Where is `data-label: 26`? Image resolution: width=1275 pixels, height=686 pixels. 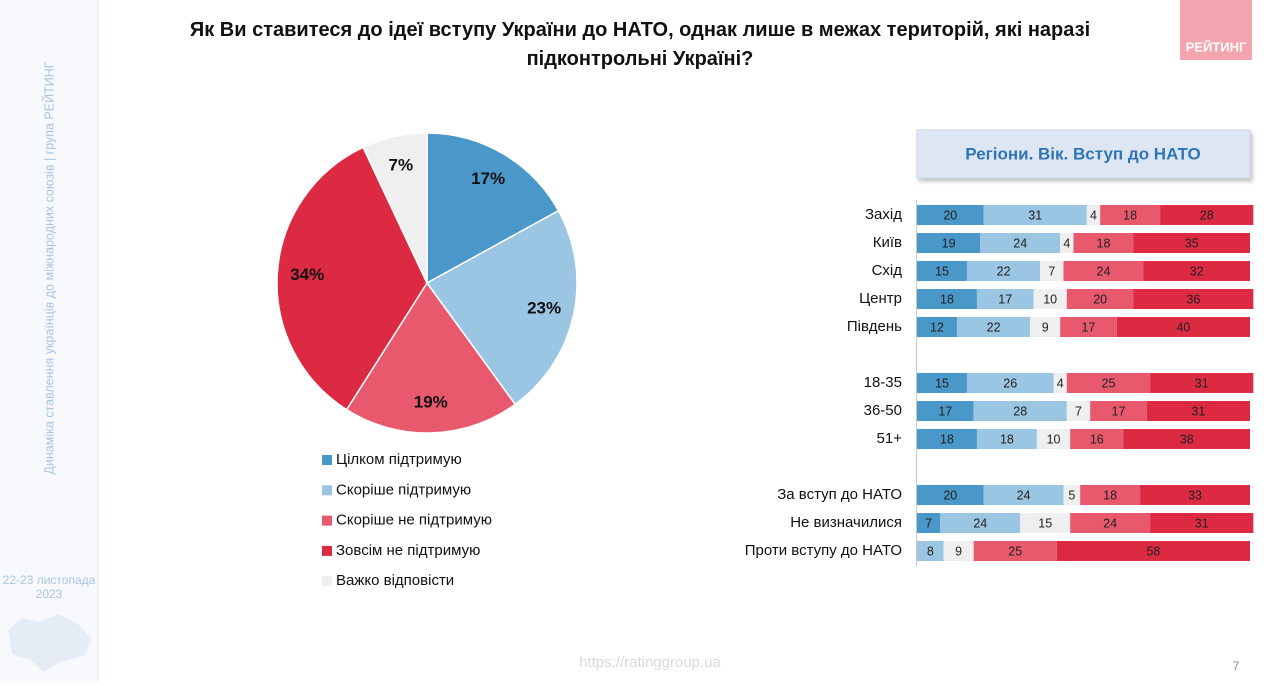
data-label: 26 is located at coordinates (1010, 383).